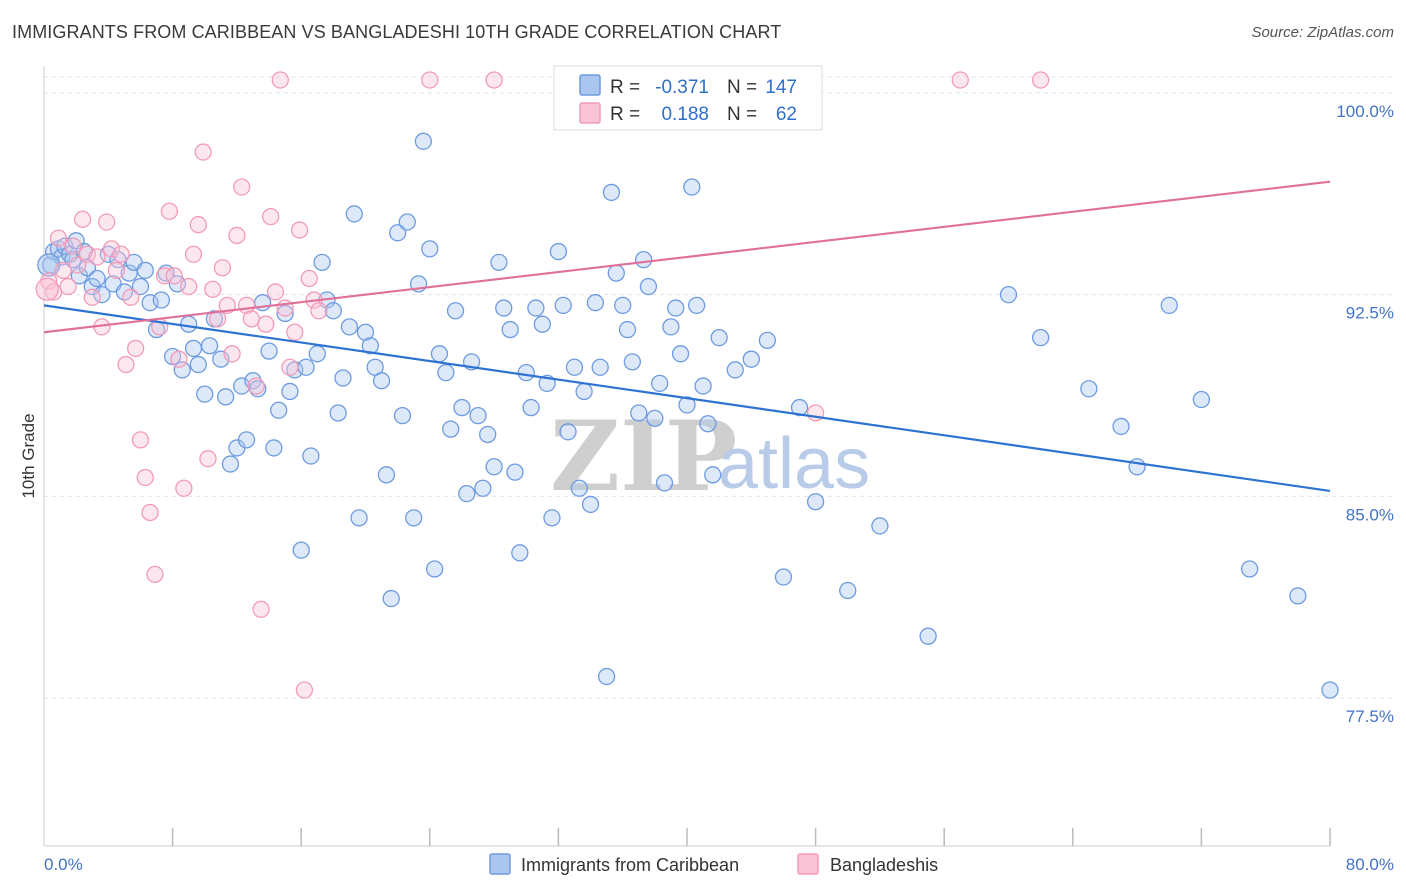 This screenshot has height=892, width=1406. I want to click on legend: Immigrants from Caribbean Bangladeshis, so click(713, 864).